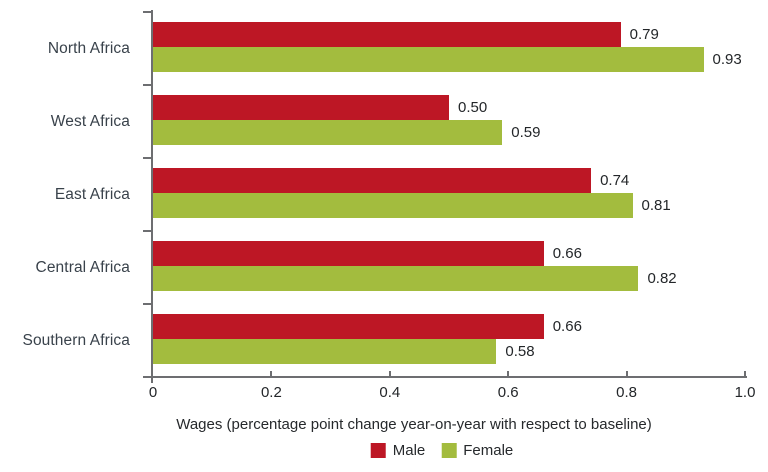 The height and width of the screenshot is (472, 768). What do you see at coordinates (447, 59) in the screenshot?
I see `bar-female: 0.93` at bounding box center [447, 59].